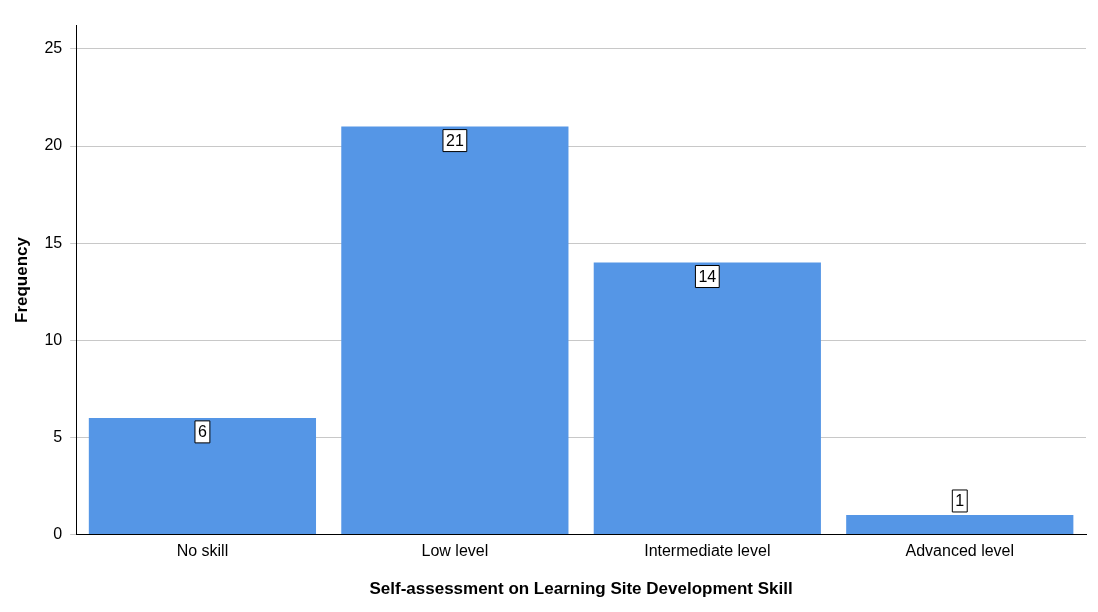  I want to click on y-tick-label: 0, so click(58, 533).